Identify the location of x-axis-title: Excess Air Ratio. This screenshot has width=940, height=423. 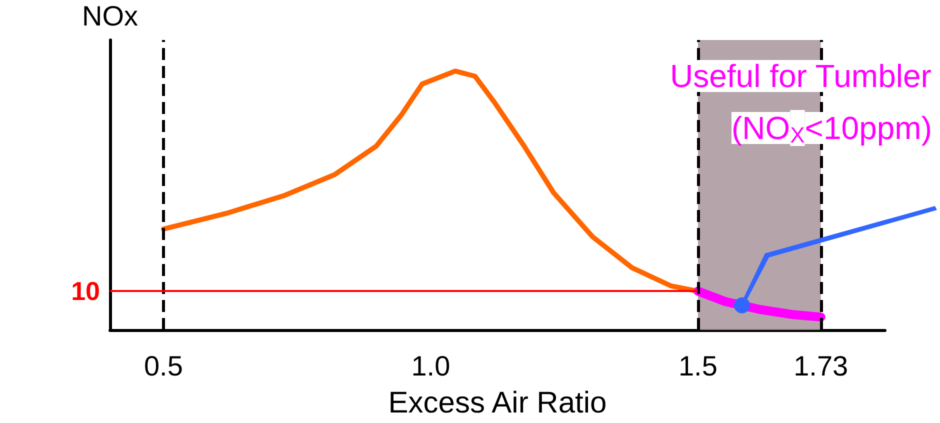
(497, 403).